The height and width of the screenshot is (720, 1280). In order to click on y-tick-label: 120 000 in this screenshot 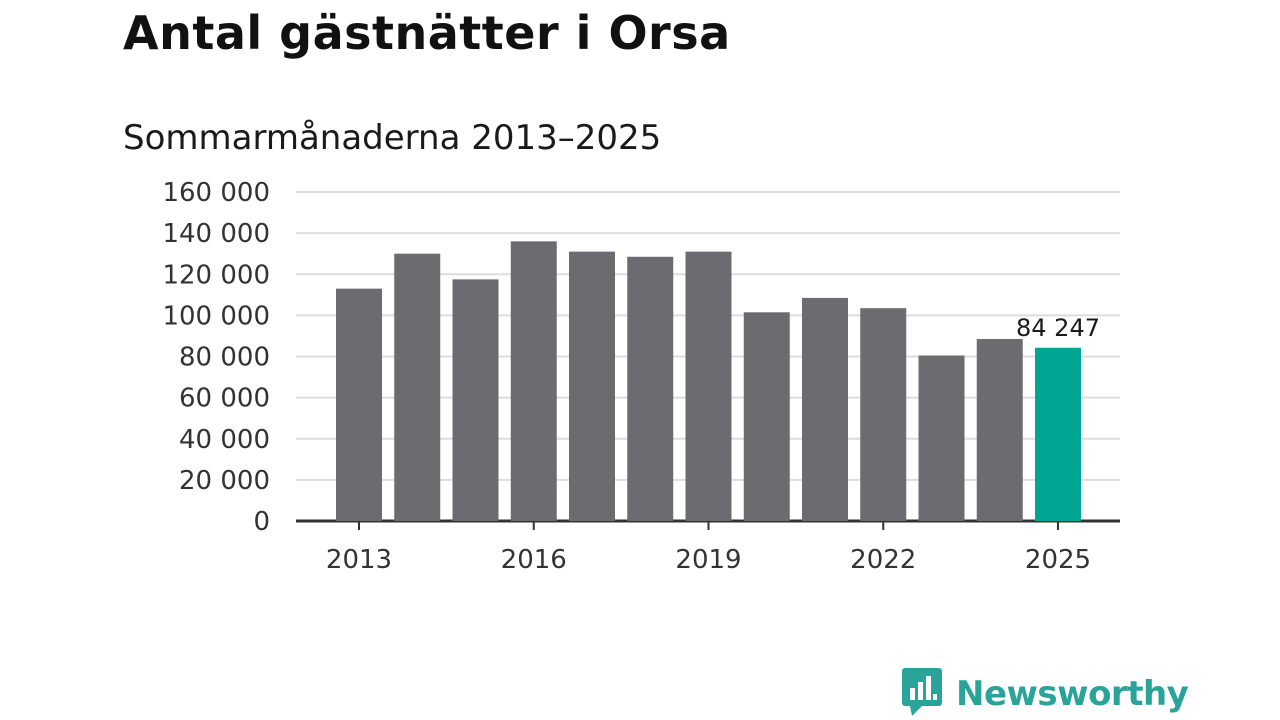, I will do `click(216, 275)`.